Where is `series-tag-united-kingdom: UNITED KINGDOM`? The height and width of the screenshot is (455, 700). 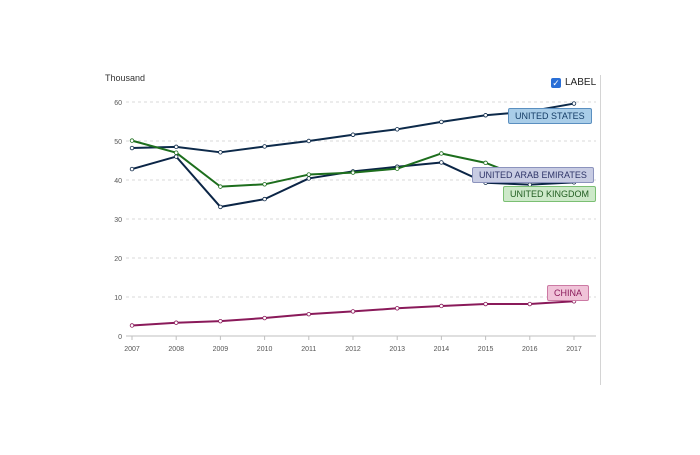
series-tag-united-kingdom: UNITED KINGDOM is located at coordinates (550, 194).